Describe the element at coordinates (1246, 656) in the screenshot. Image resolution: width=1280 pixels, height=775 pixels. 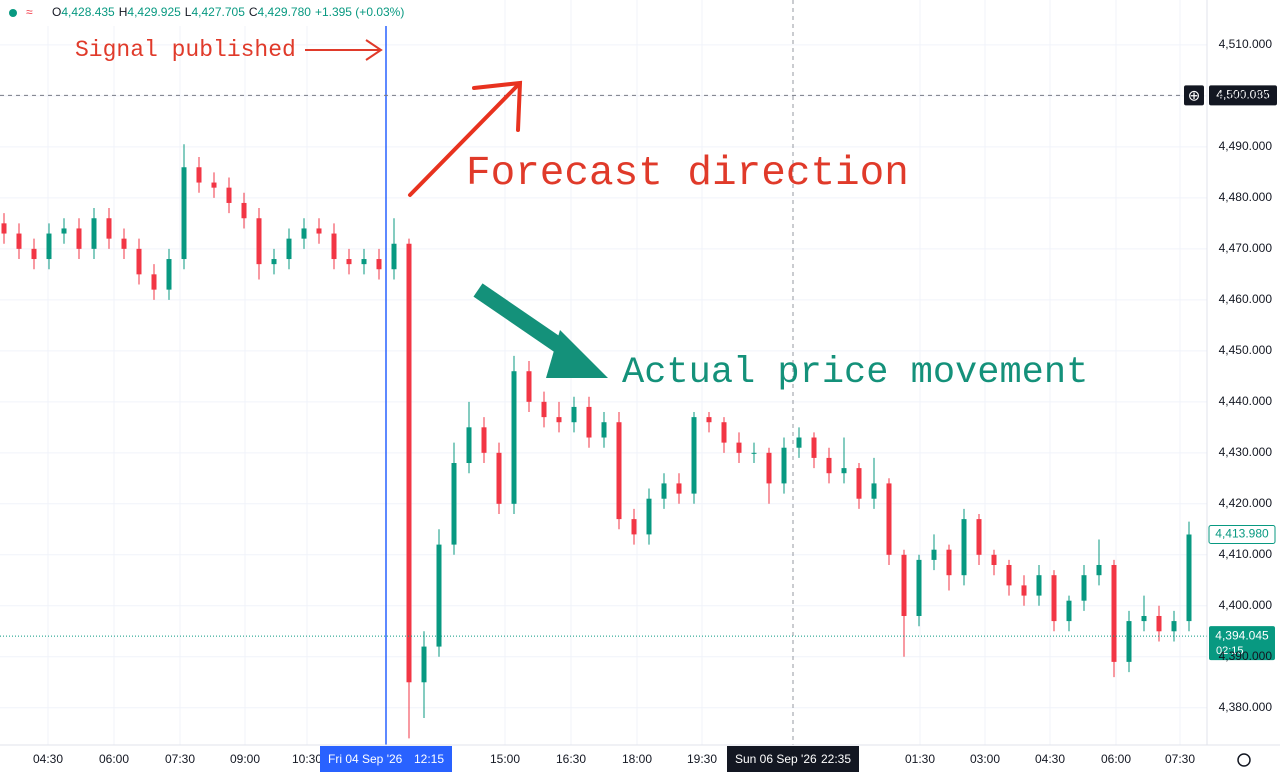
I see `y-tick-label: 4,390.000` at that location.